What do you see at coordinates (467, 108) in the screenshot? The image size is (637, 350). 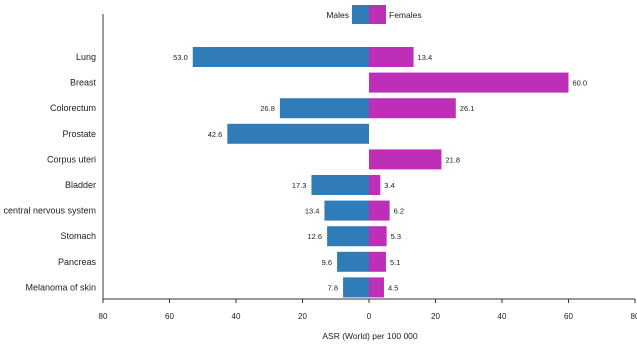 I see `value-label-females: 26.1` at bounding box center [467, 108].